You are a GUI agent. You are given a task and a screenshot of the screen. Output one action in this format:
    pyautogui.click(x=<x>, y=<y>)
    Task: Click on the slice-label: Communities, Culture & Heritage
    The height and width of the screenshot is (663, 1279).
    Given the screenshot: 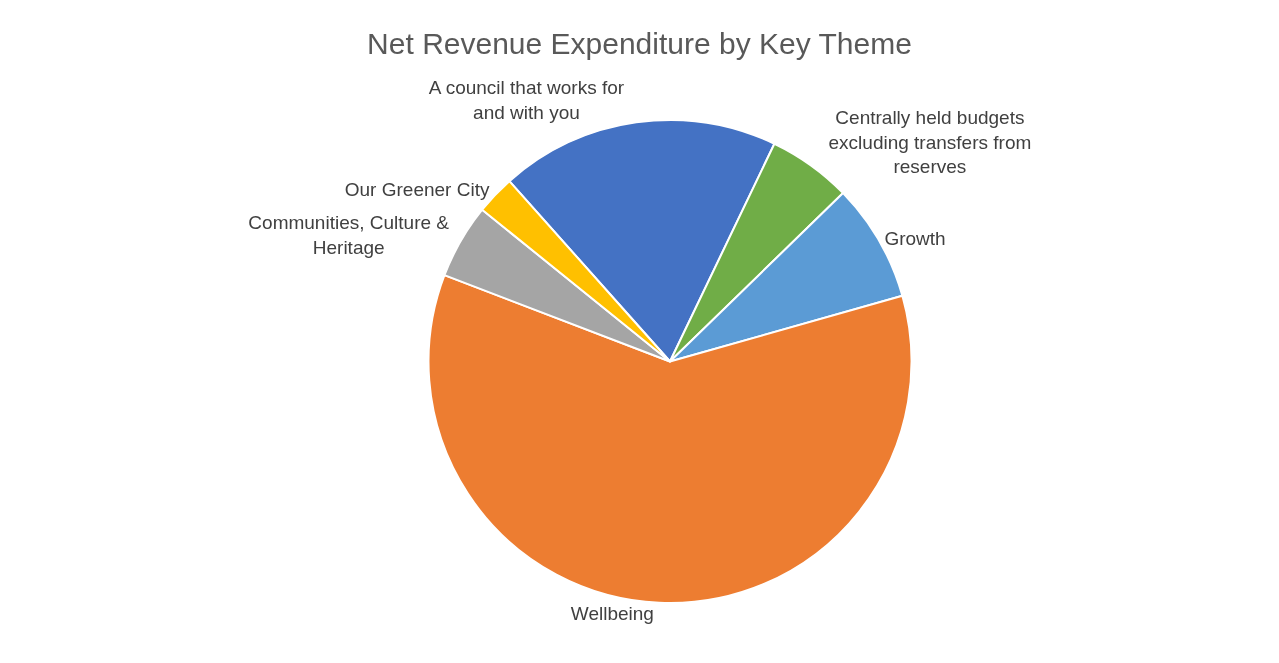 What is the action you would take?
    pyautogui.click(x=349, y=235)
    